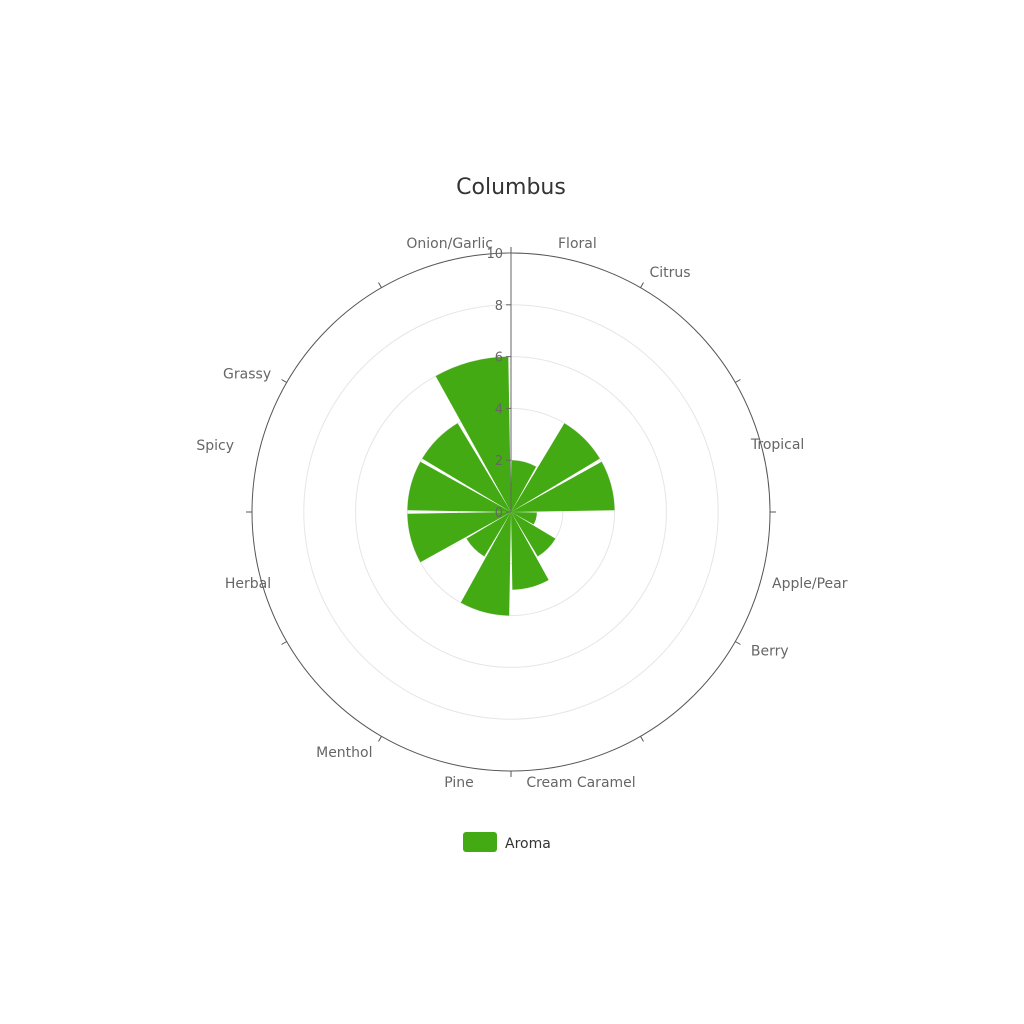 The height and width of the screenshot is (1024, 1024). What do you see at coordinates (499, 513) in the screenshot?
I see `radius-tick-label: 0` at bounding box center [499, 513].